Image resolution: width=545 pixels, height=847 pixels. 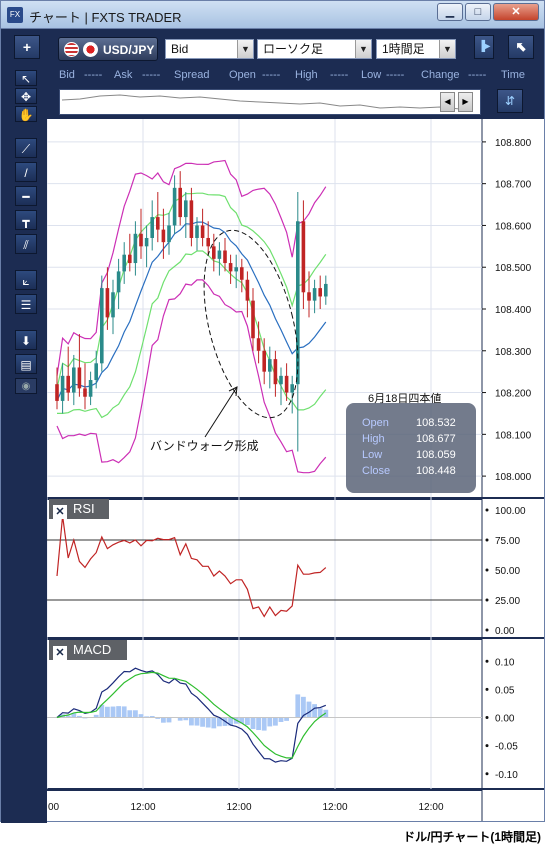 I want to click on chart-type-select: ローソク足 ▼, so click(x=314, y=49).